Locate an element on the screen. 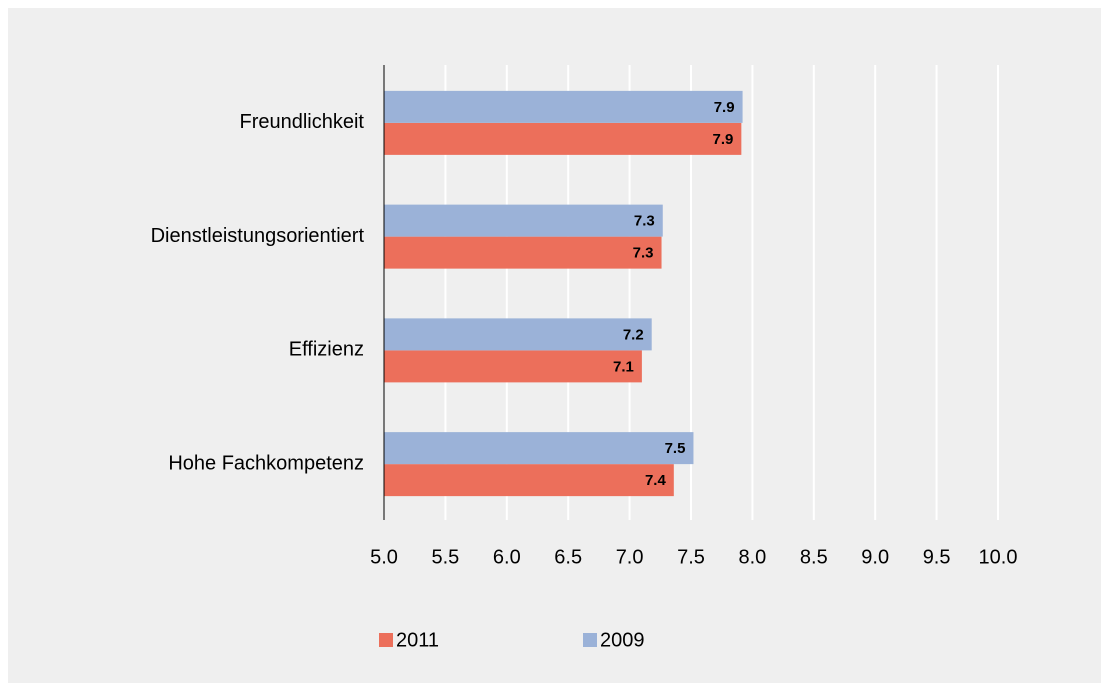 Image resolution: width=1109 pixels, height=691 pixels. data-label: 7.2 is located at coordinates (633, 334).